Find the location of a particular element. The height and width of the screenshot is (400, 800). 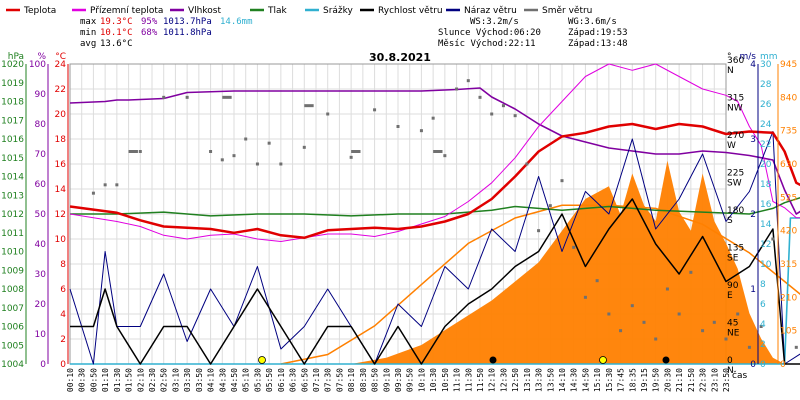

axis-pressure-tick-10: 1014 is located at coordinates (12, 178).